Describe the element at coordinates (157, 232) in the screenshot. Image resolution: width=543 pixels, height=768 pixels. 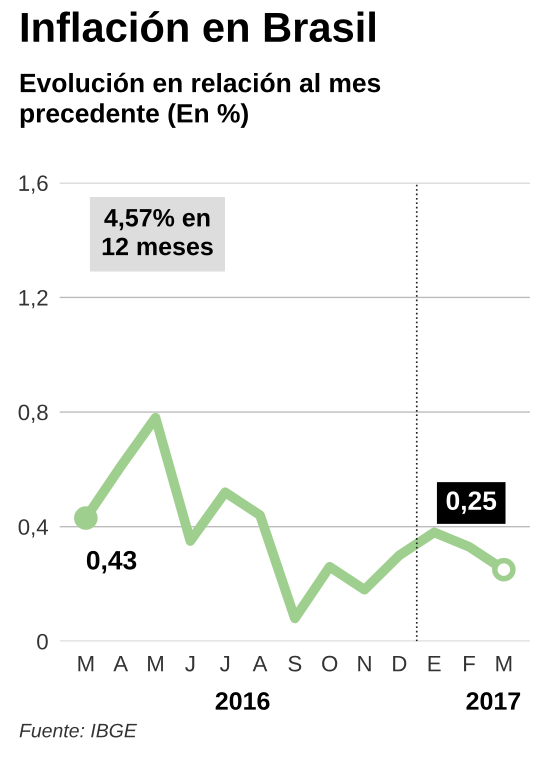
I see `annotation: 4,57% en 12 meses` at that location.